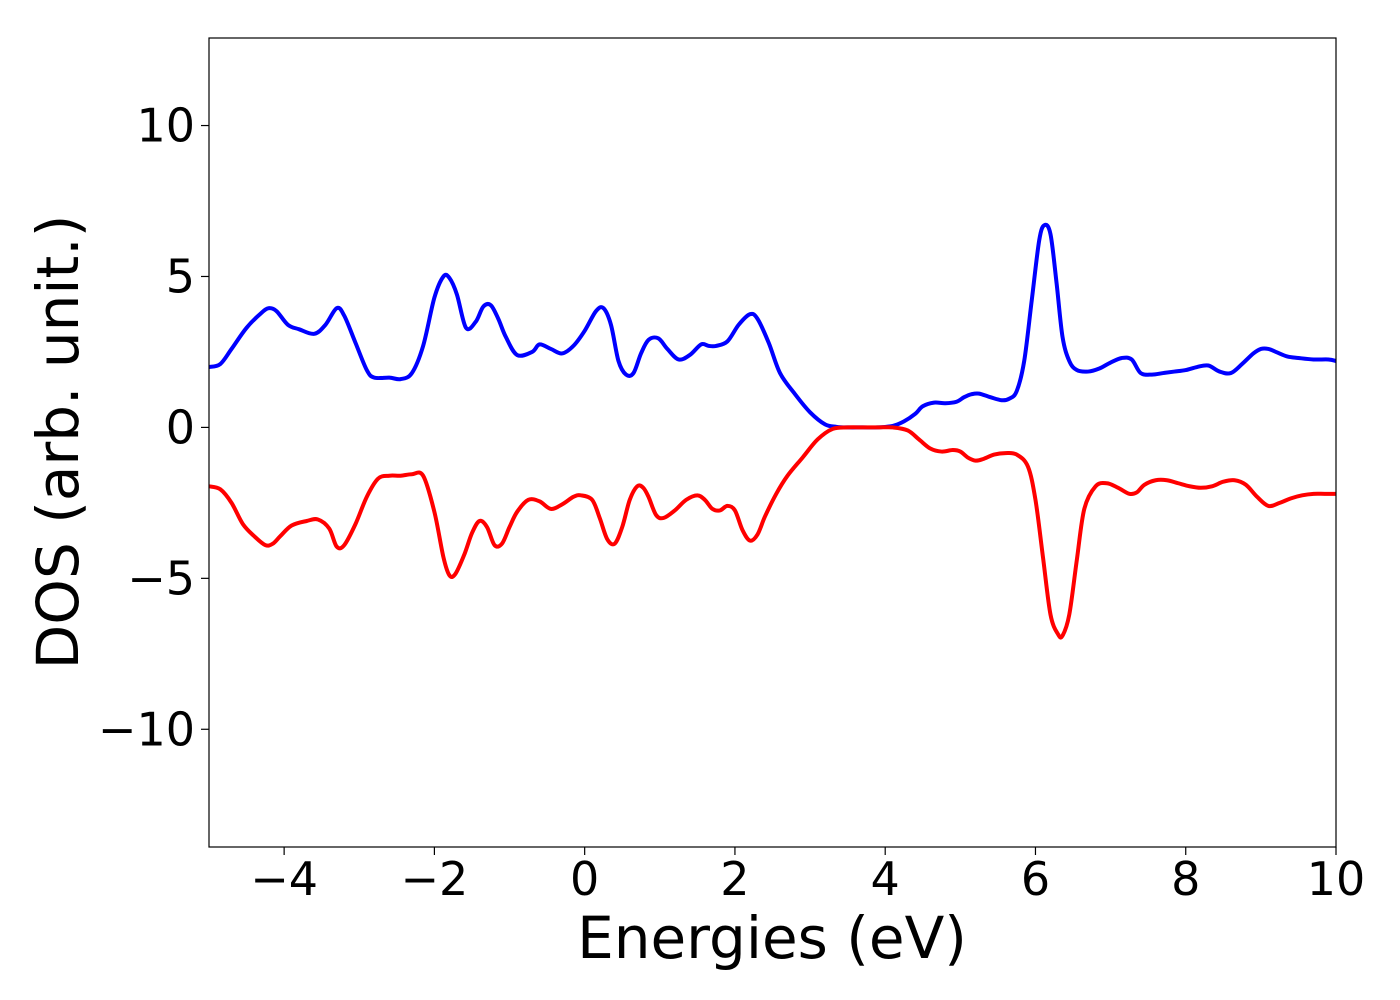 The height and width of the screenshot is (1000, 1400). I want to click on y-tick-label: −5, so click(161, 578).